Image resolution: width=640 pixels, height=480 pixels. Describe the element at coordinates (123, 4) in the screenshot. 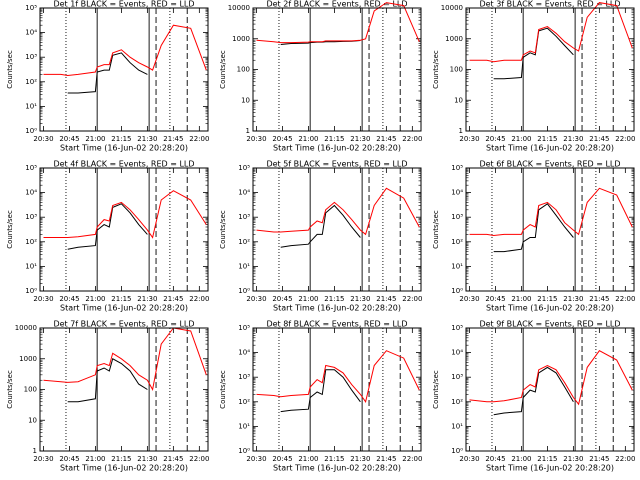

I see `panel-title: Det 1f BLACK = Events, RED = LLD` at that location.